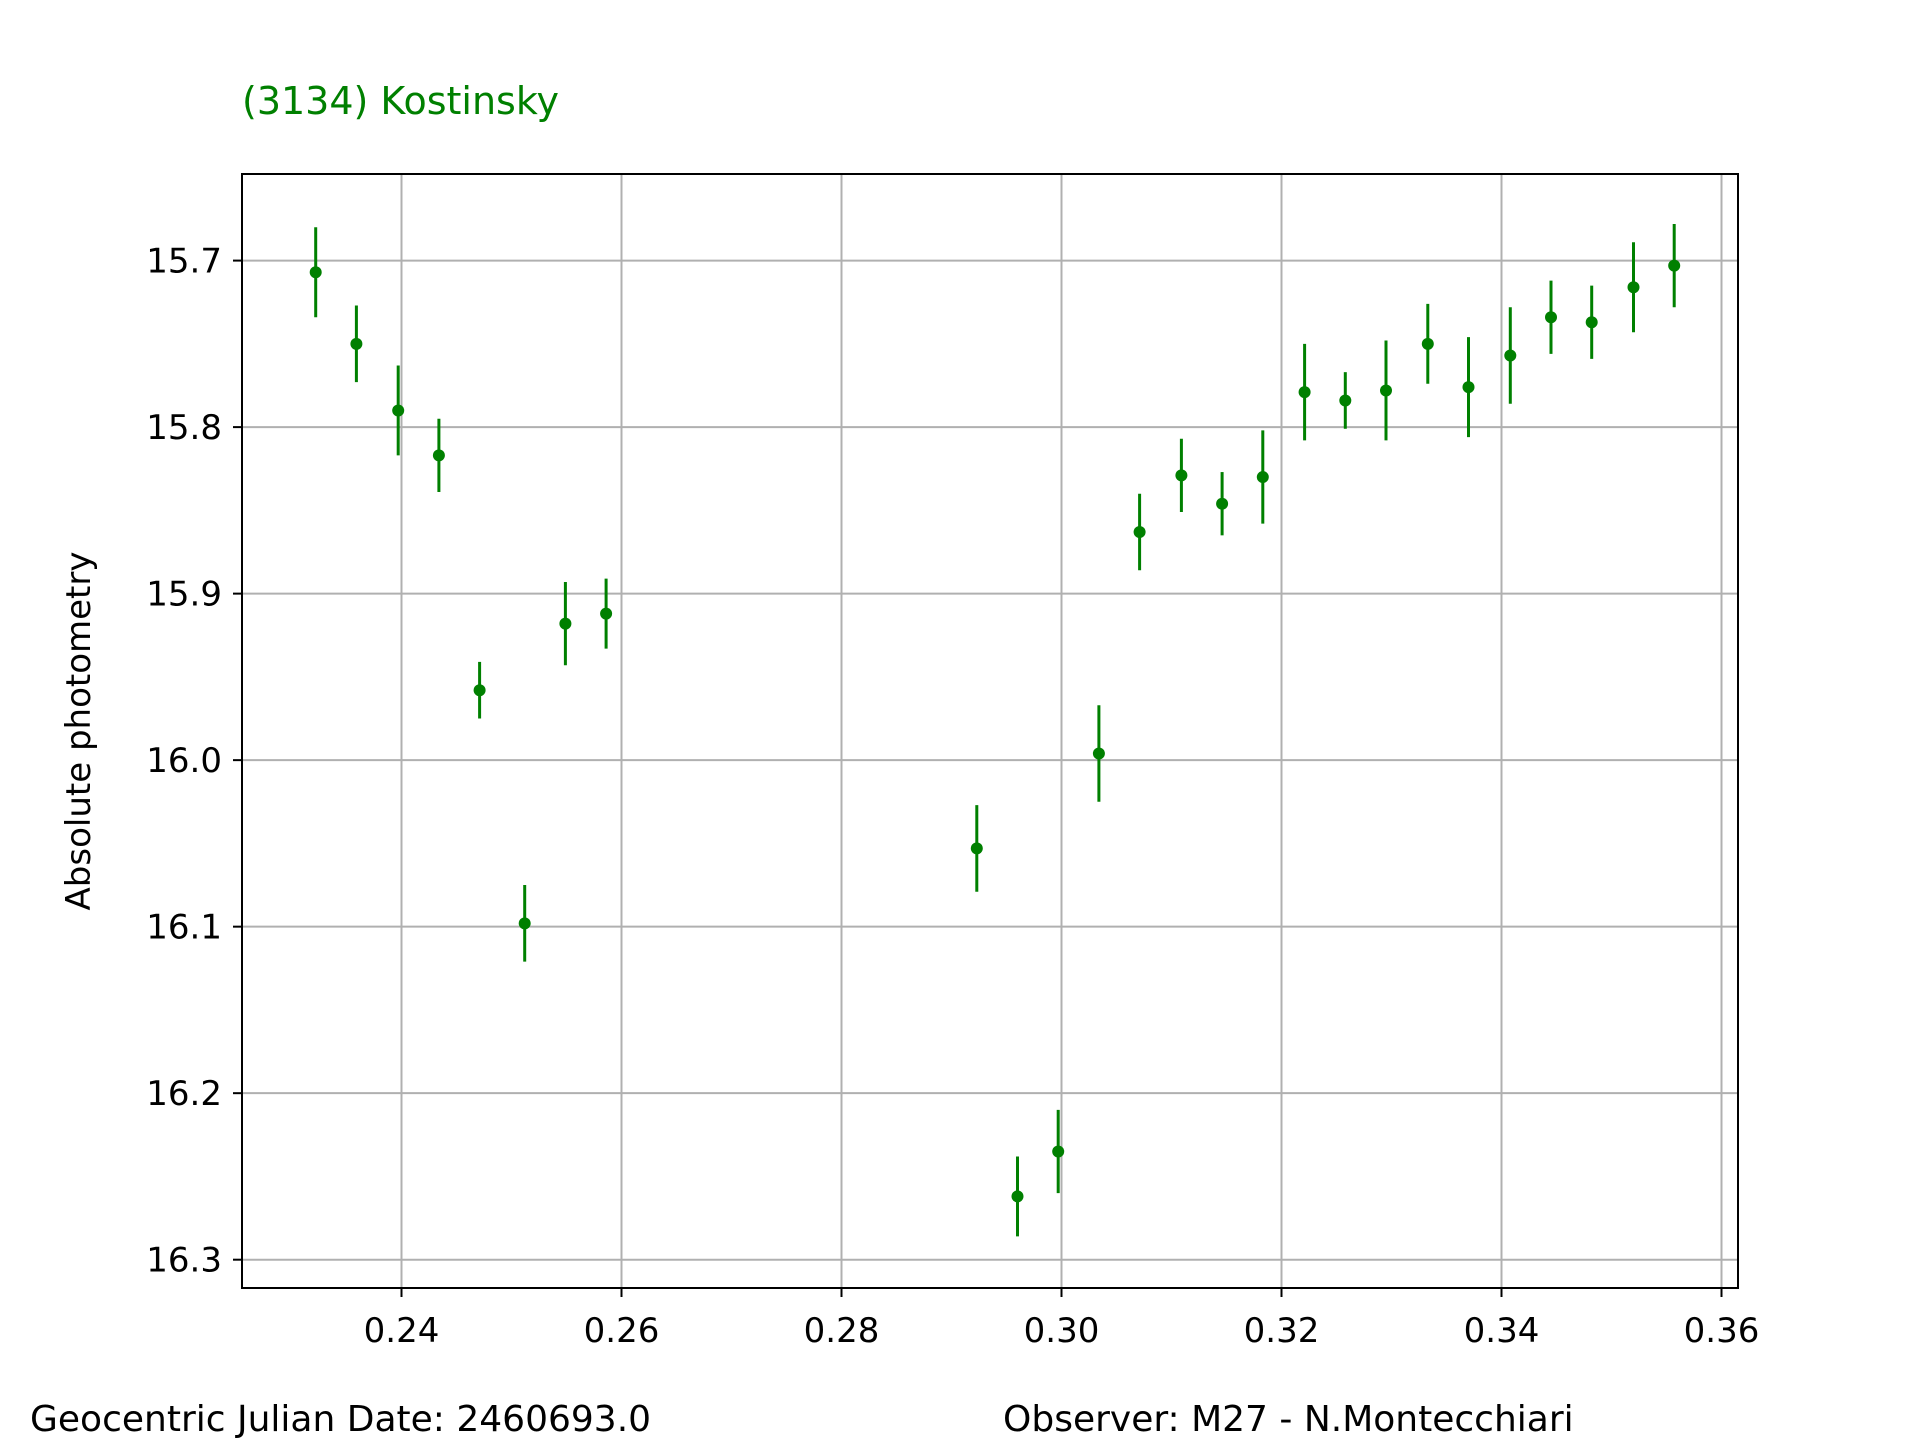  Describe the element at coordinates (1282, 1331) in the screenshot. I see `x-tick-label: 0.32` at that location.